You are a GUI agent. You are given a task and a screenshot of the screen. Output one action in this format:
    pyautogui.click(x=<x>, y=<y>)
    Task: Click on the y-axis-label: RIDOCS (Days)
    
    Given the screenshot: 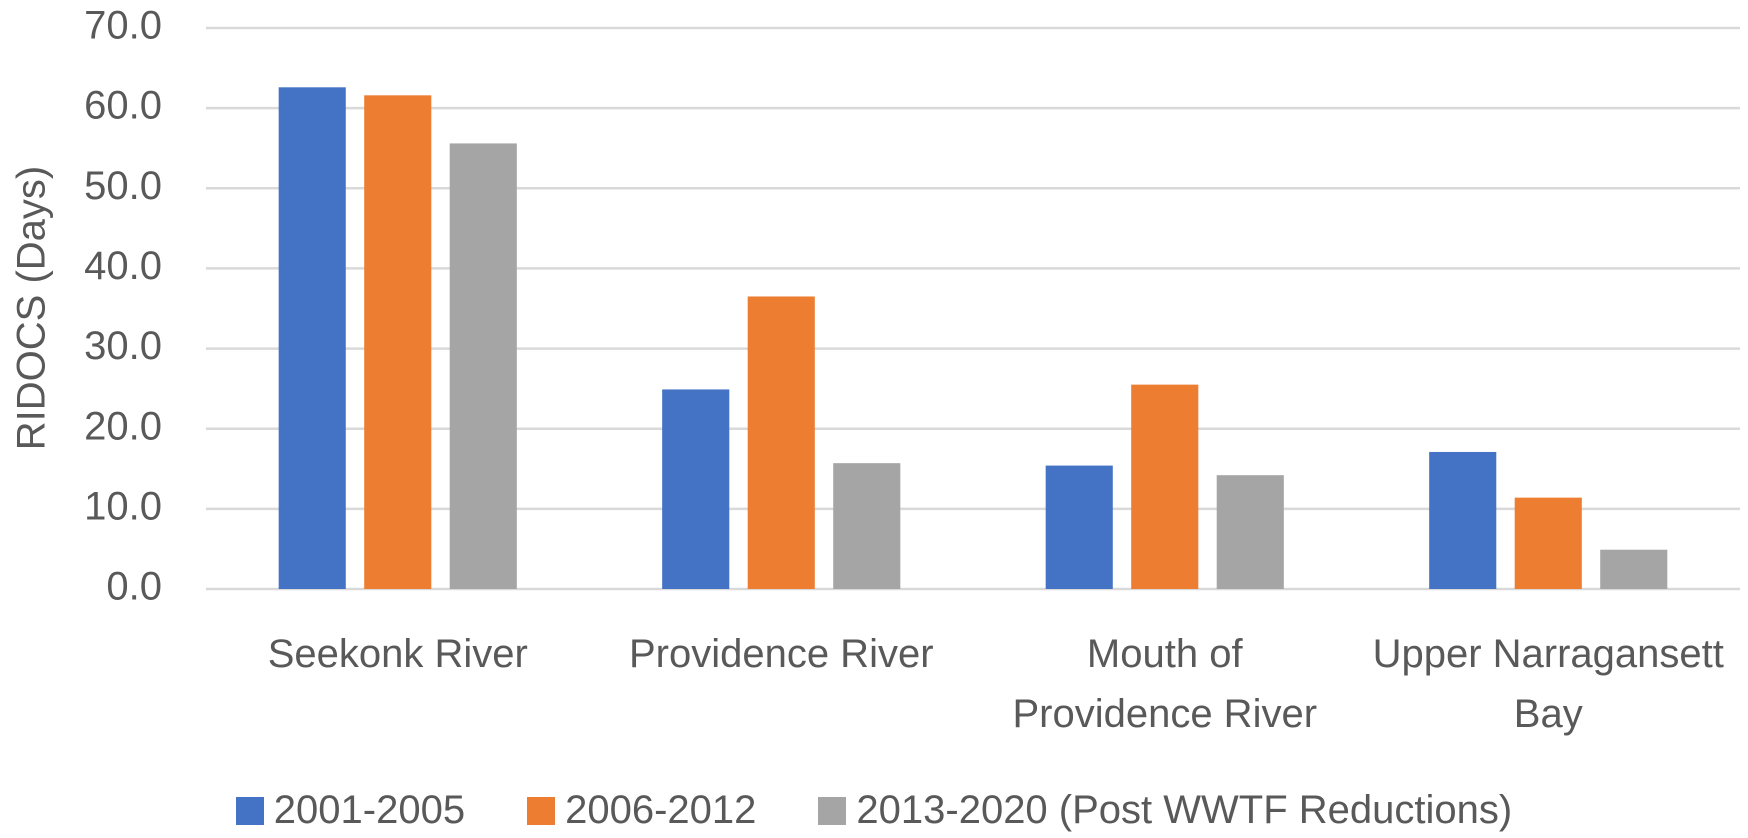 What is the action you would take?
    pyautogui.click(x=32, y=308)
    